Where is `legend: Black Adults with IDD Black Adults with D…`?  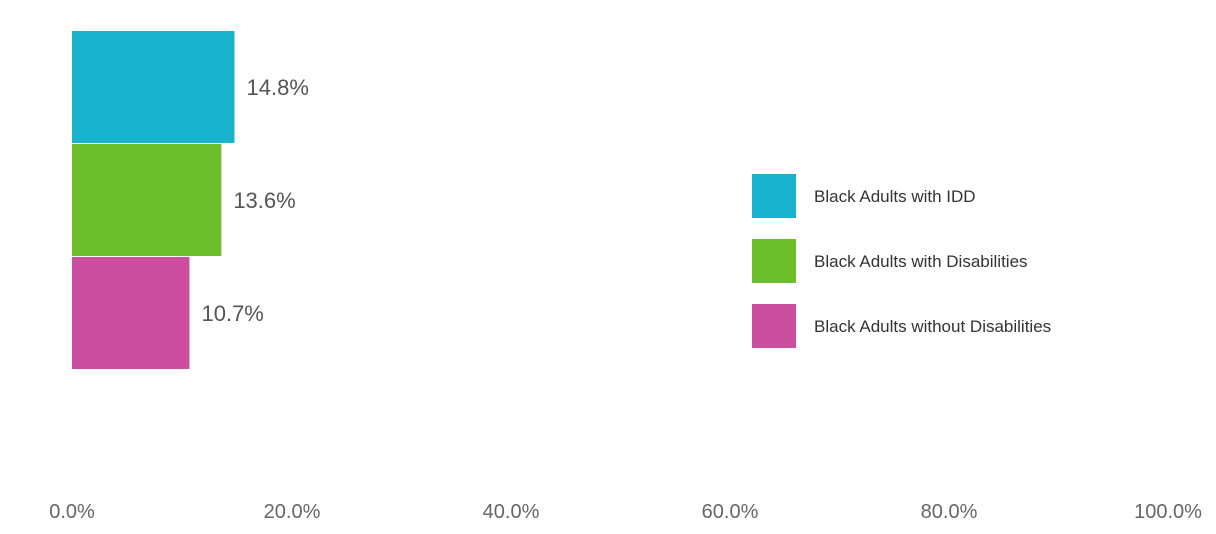
legend: Black Adults with IDD Black Adults with D… is located at coordinates (901, 261).